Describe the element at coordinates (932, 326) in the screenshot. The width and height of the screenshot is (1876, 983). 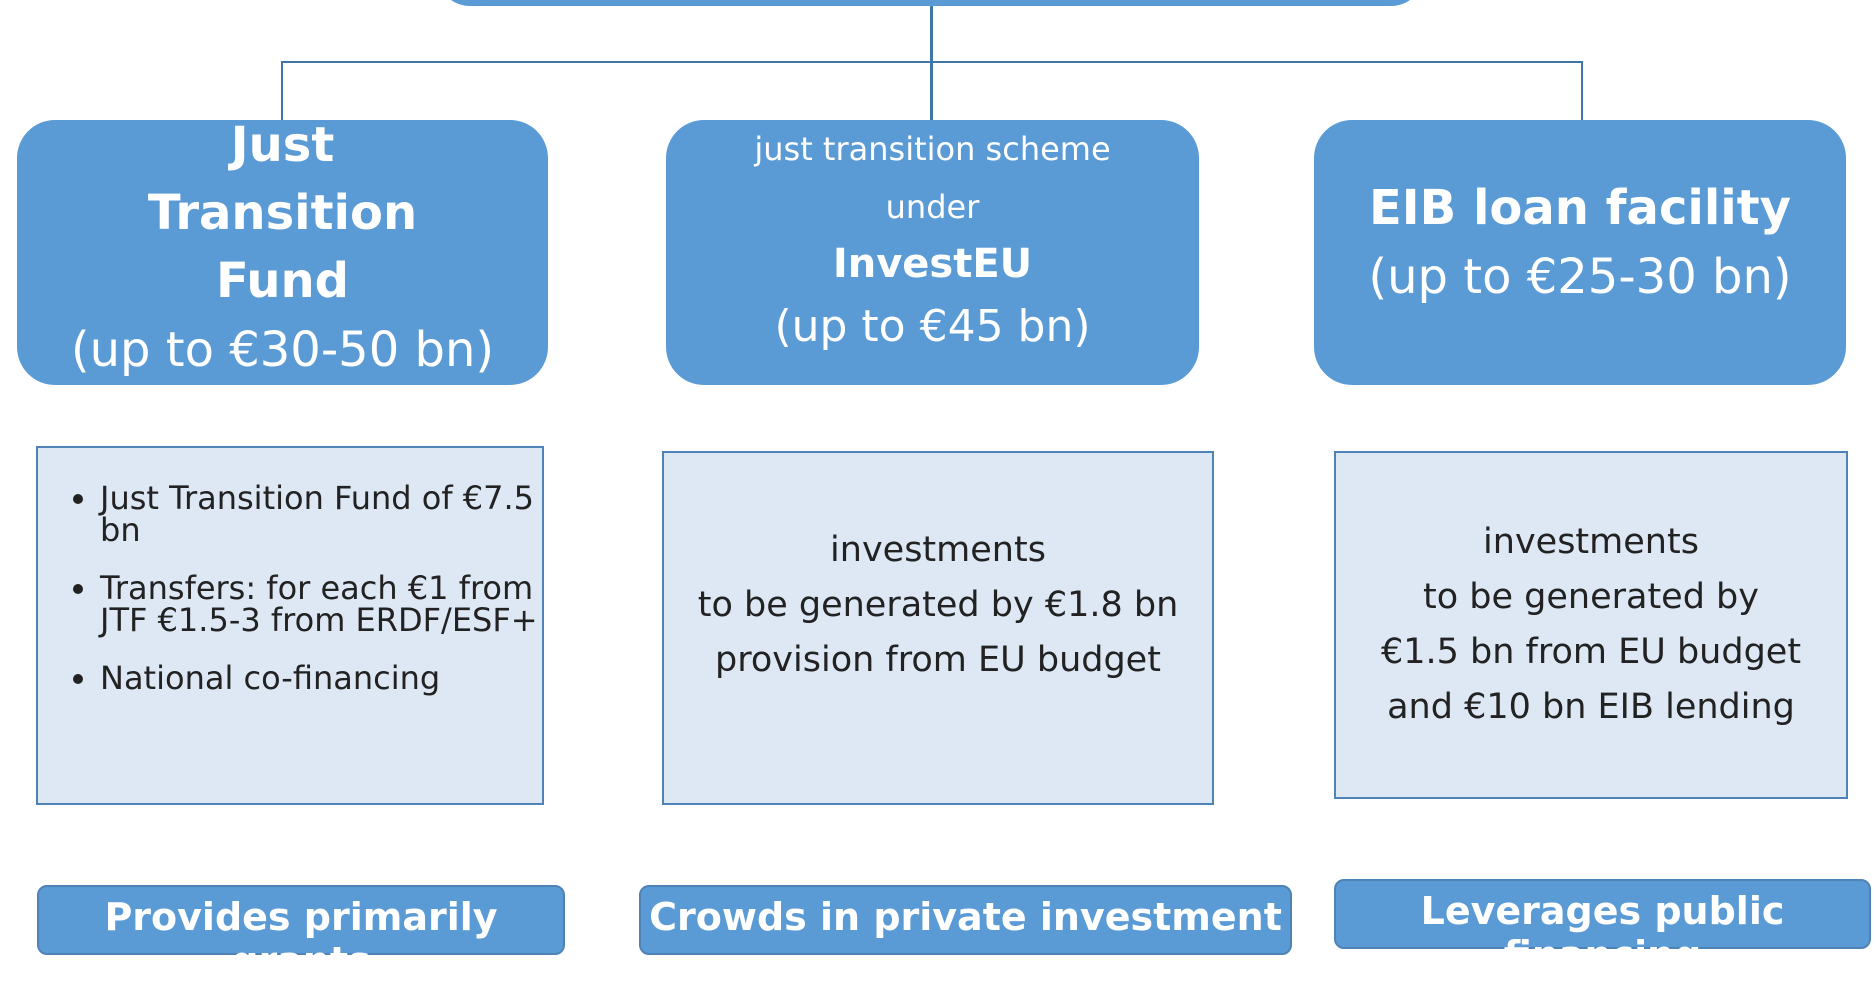
I see `box-amount: (up to €45 bn)` at that location.